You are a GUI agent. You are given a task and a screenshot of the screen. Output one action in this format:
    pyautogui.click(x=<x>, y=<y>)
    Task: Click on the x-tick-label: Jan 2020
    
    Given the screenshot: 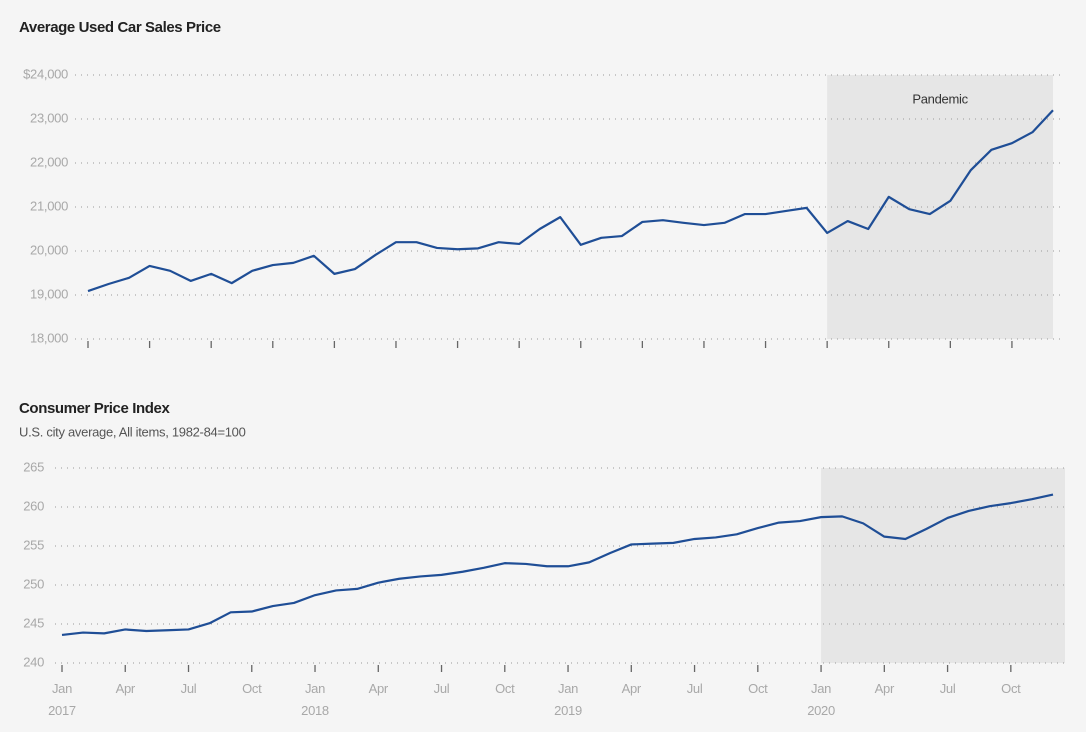 What is the action you would take?
    pyautogui.click(x=821, y=699)
    